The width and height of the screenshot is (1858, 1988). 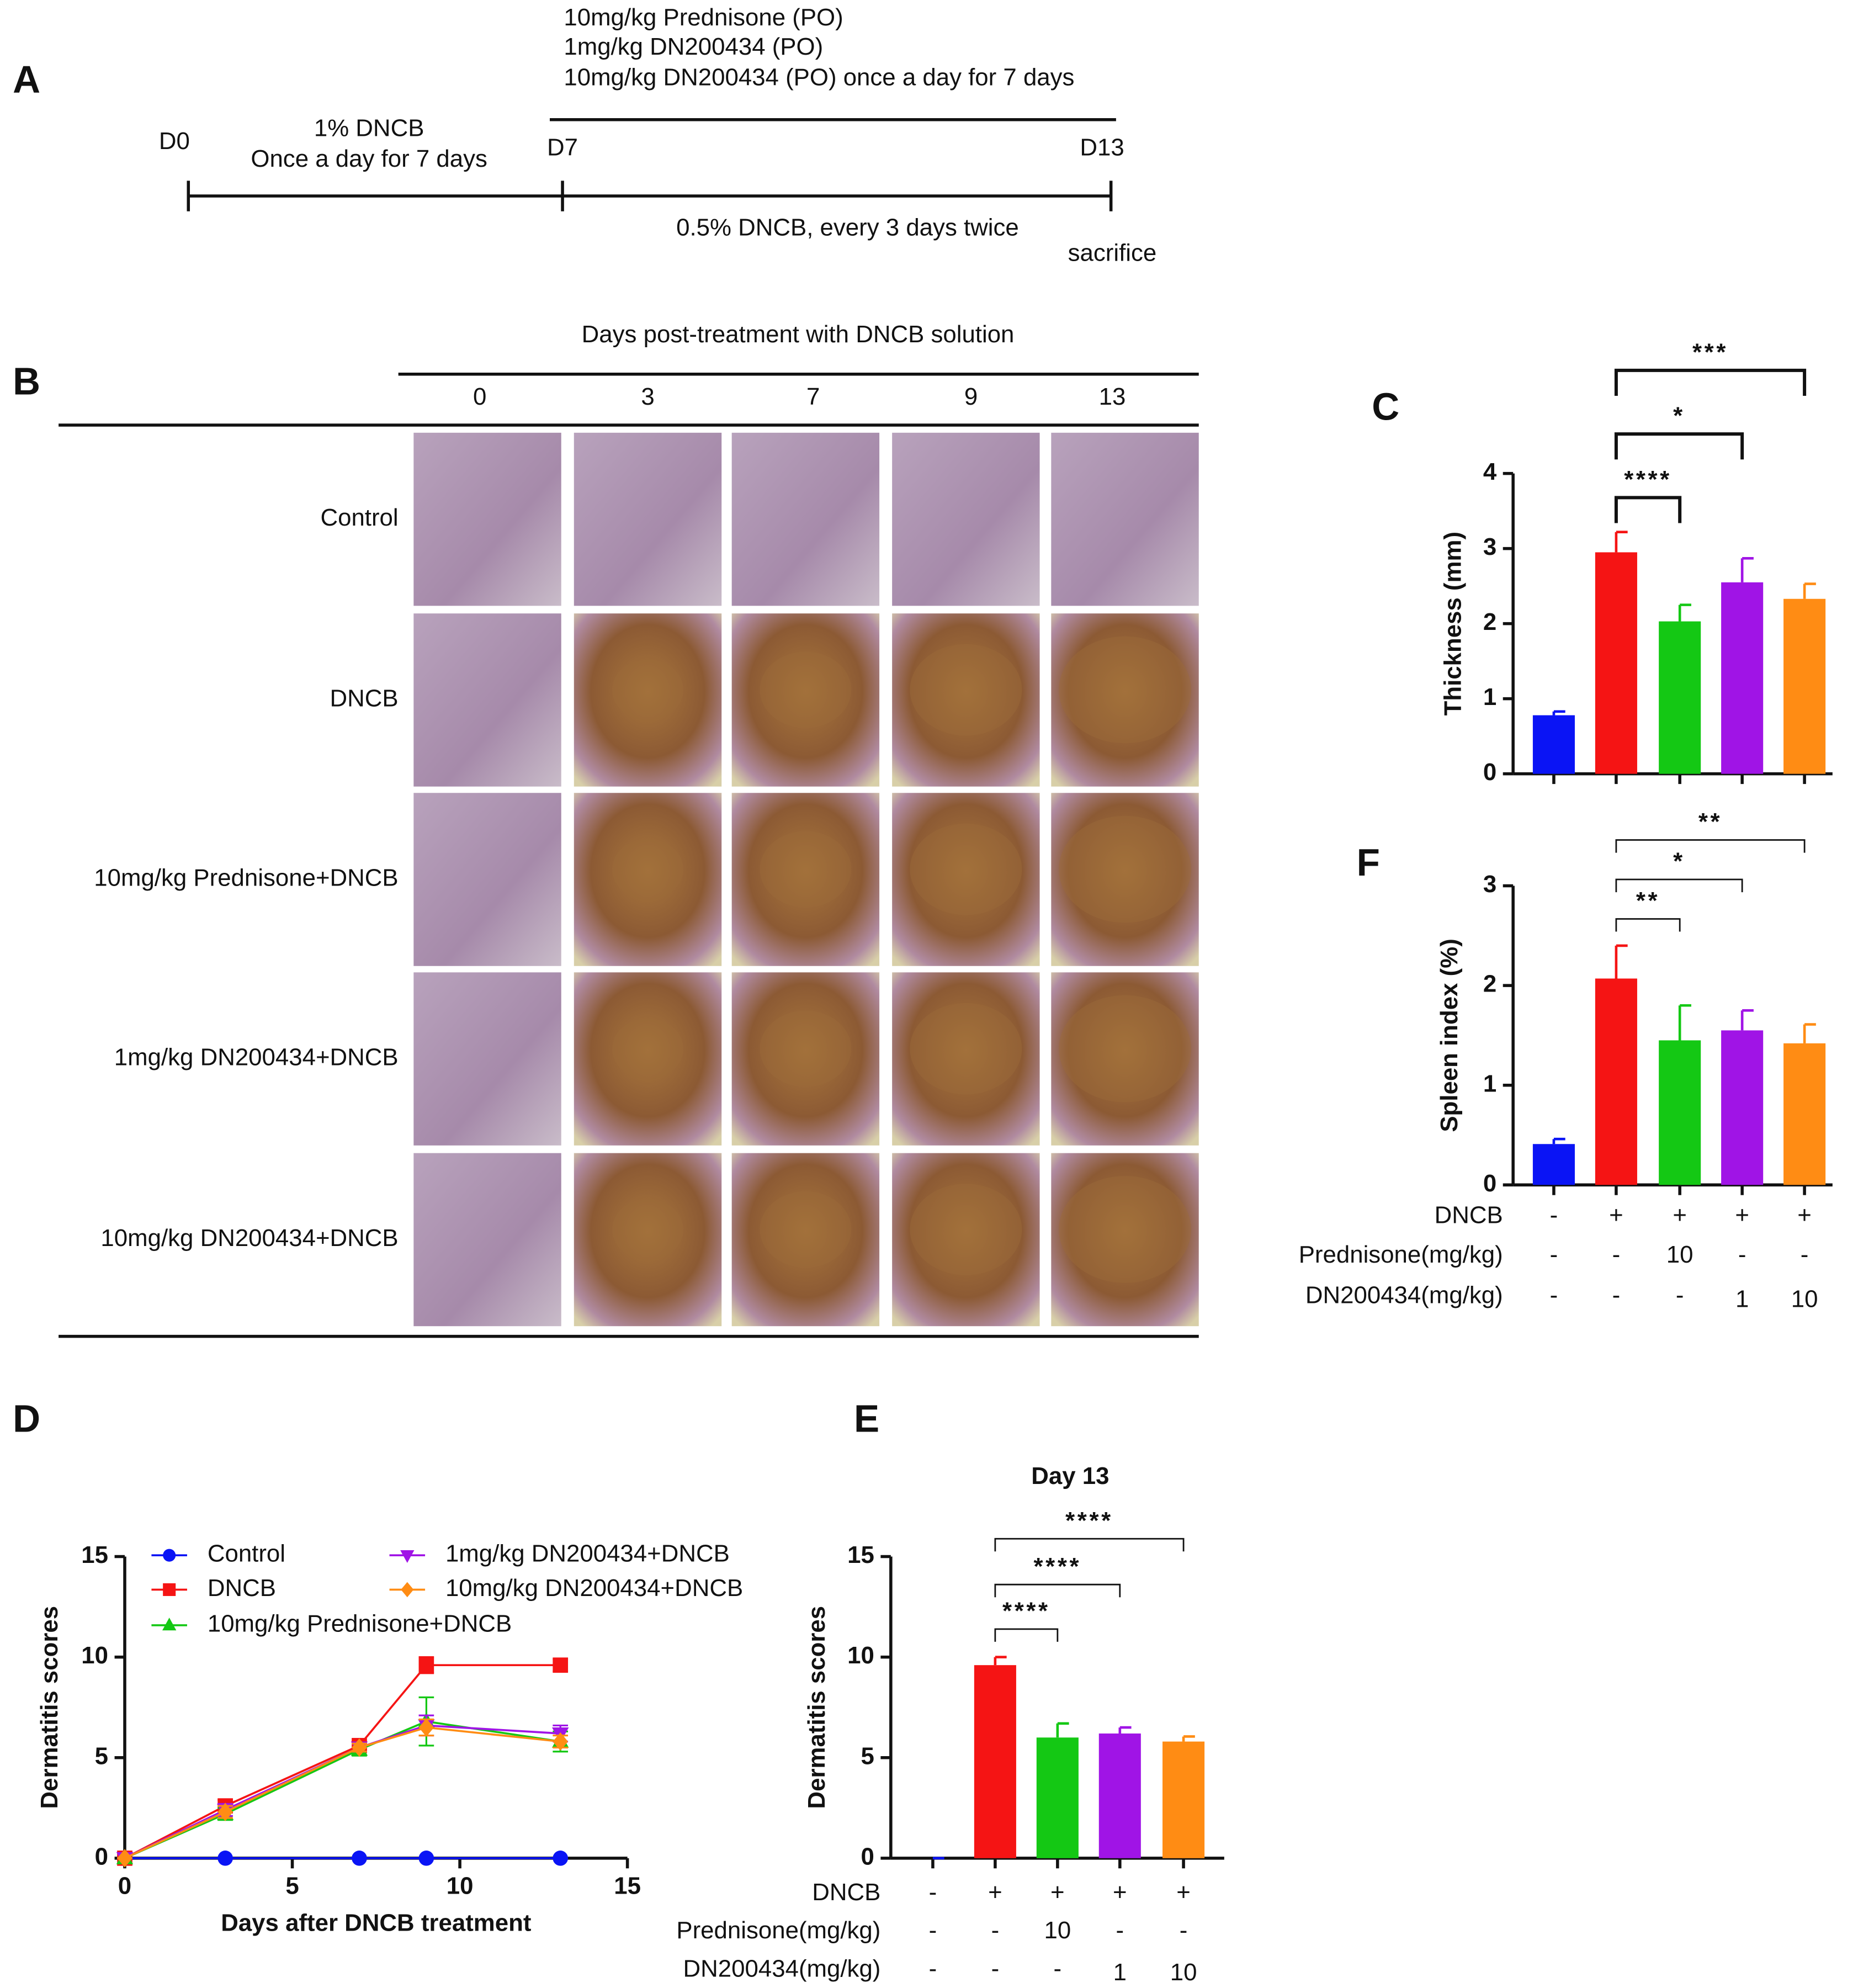 I want to click on x-tick-label: 15, so click(x=628, y=1885).